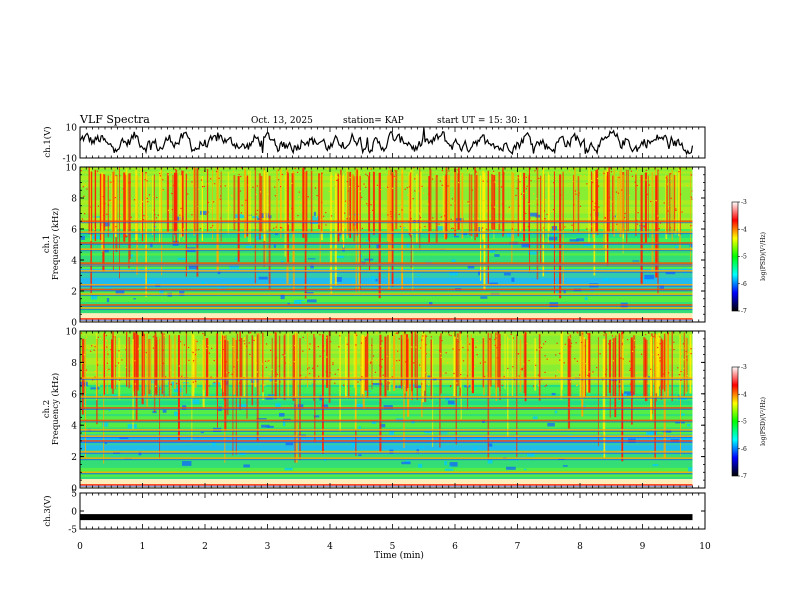  I want to click on ch1-spectrogram-ytick-label: 4, so click(74, 262).